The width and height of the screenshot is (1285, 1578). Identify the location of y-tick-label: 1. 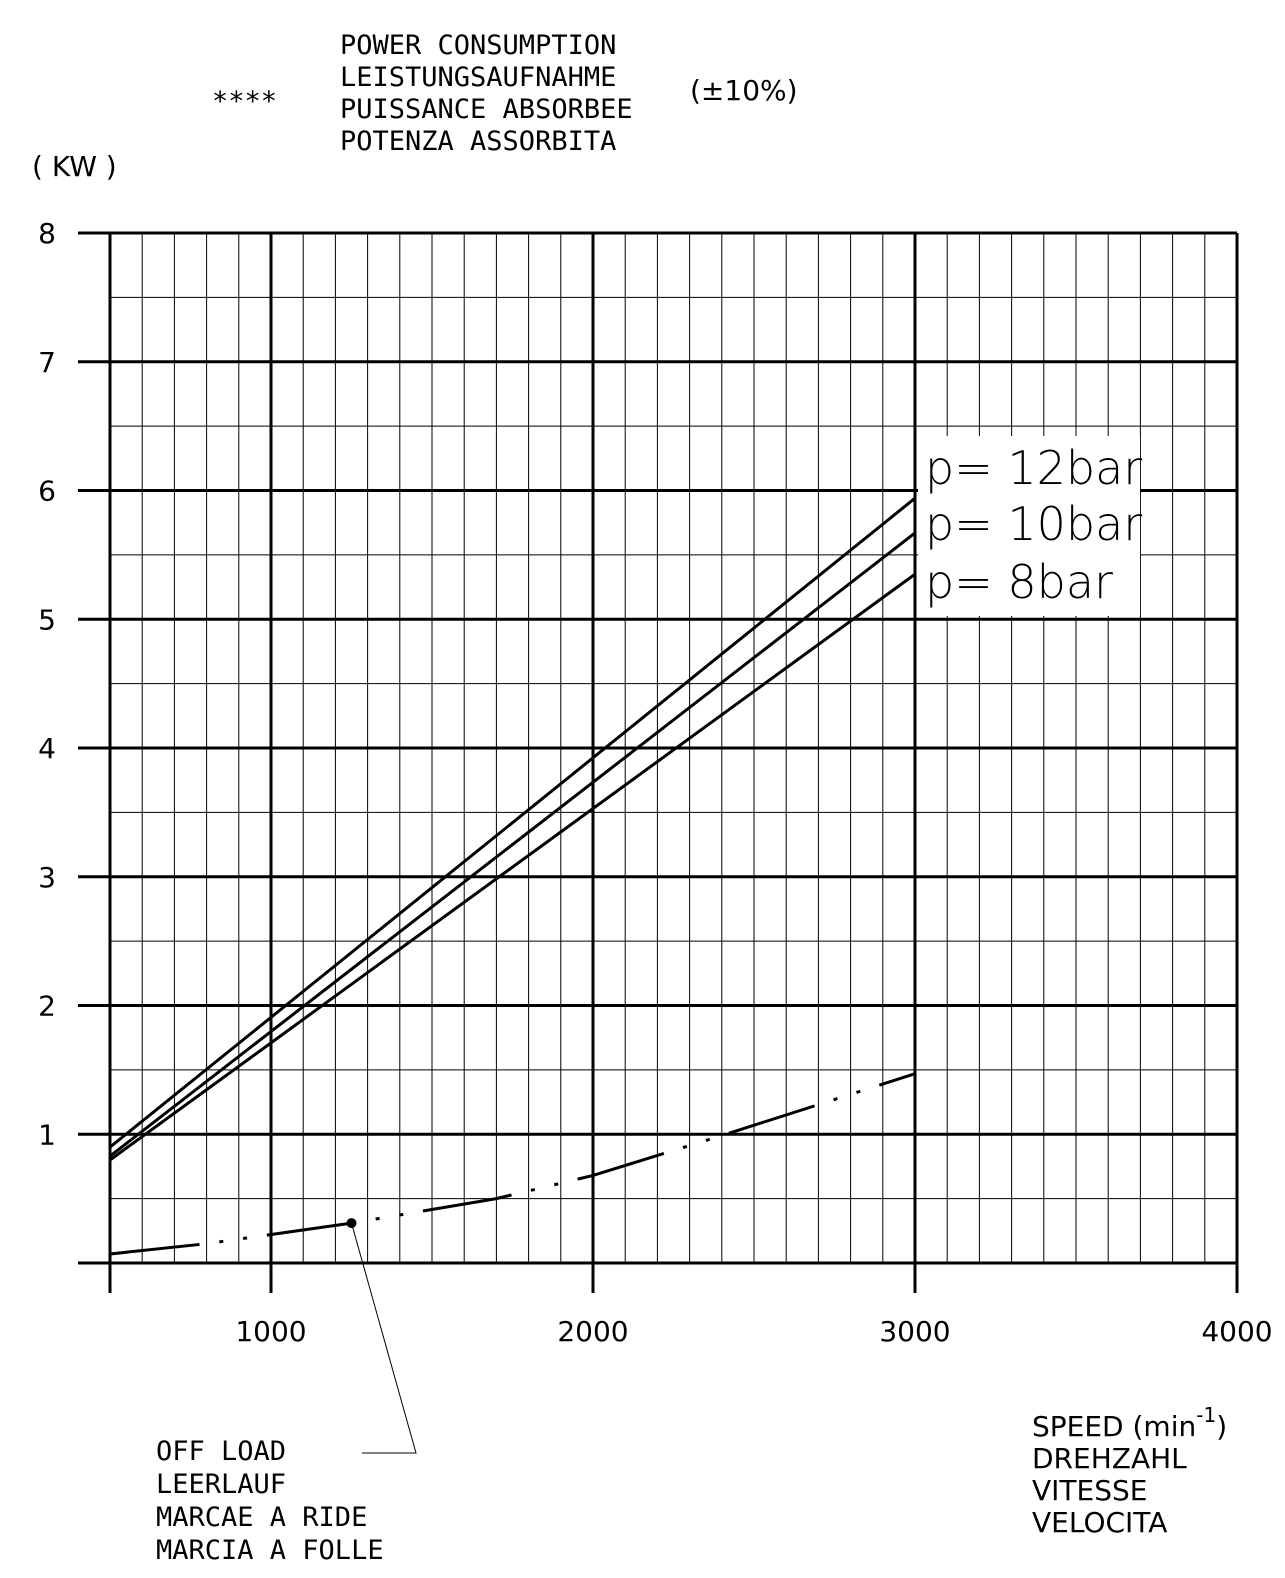
(47, 1134).